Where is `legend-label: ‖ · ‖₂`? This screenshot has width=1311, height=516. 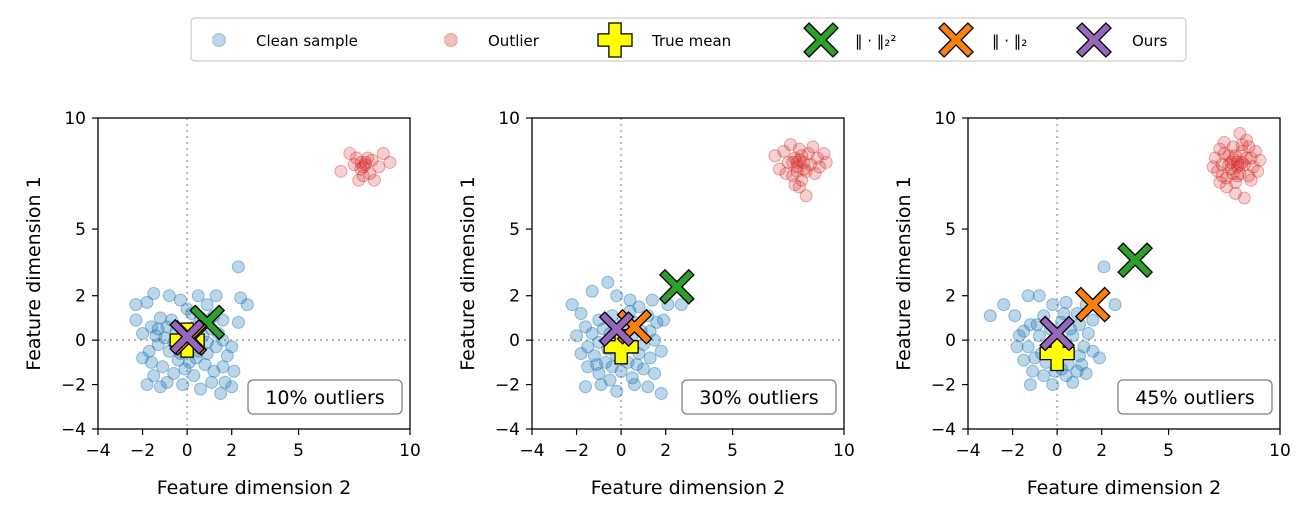
legend-label: ‖ · ‖₂ is located at coordinates (1009, 41).